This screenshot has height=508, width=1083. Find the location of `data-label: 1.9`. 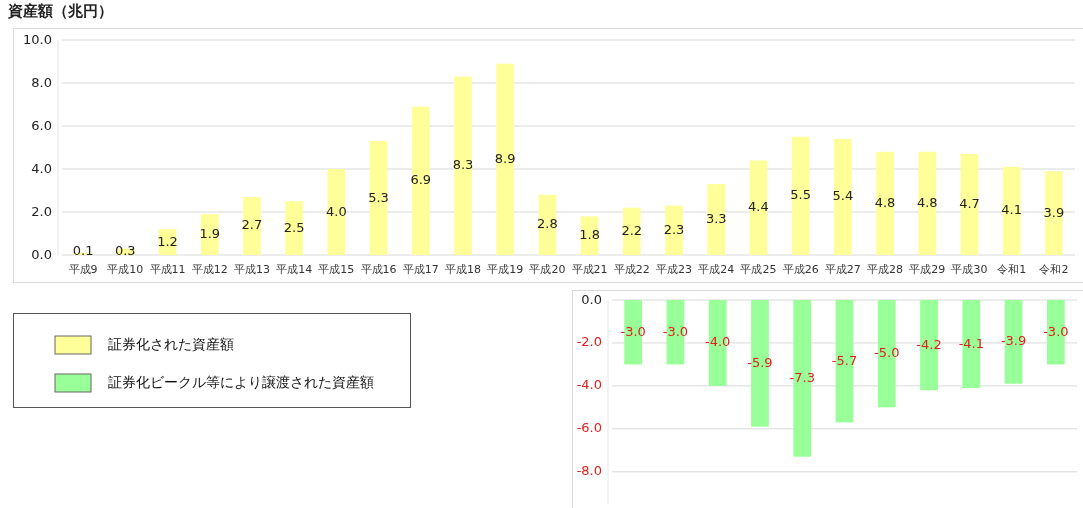

data-label: 1.9 is located at coordinates (210, 234).